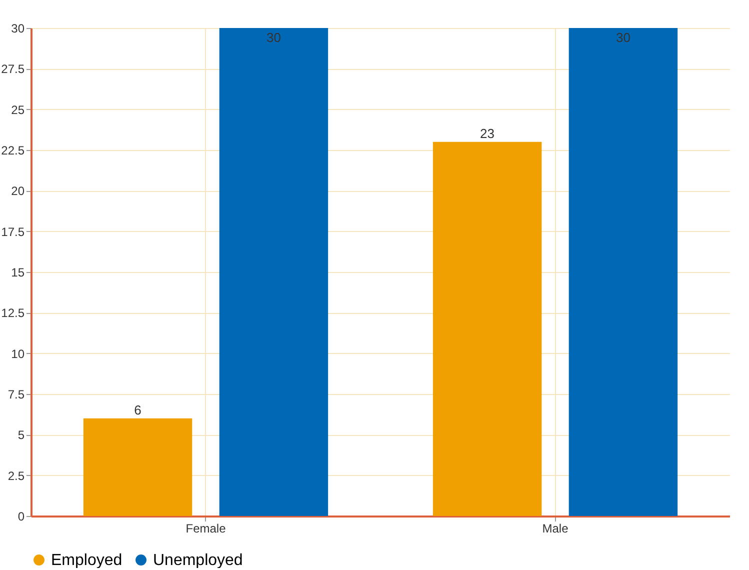 The image size is (749, 570). I want to click on y-tick-label: 27.5, so click(13, 69).